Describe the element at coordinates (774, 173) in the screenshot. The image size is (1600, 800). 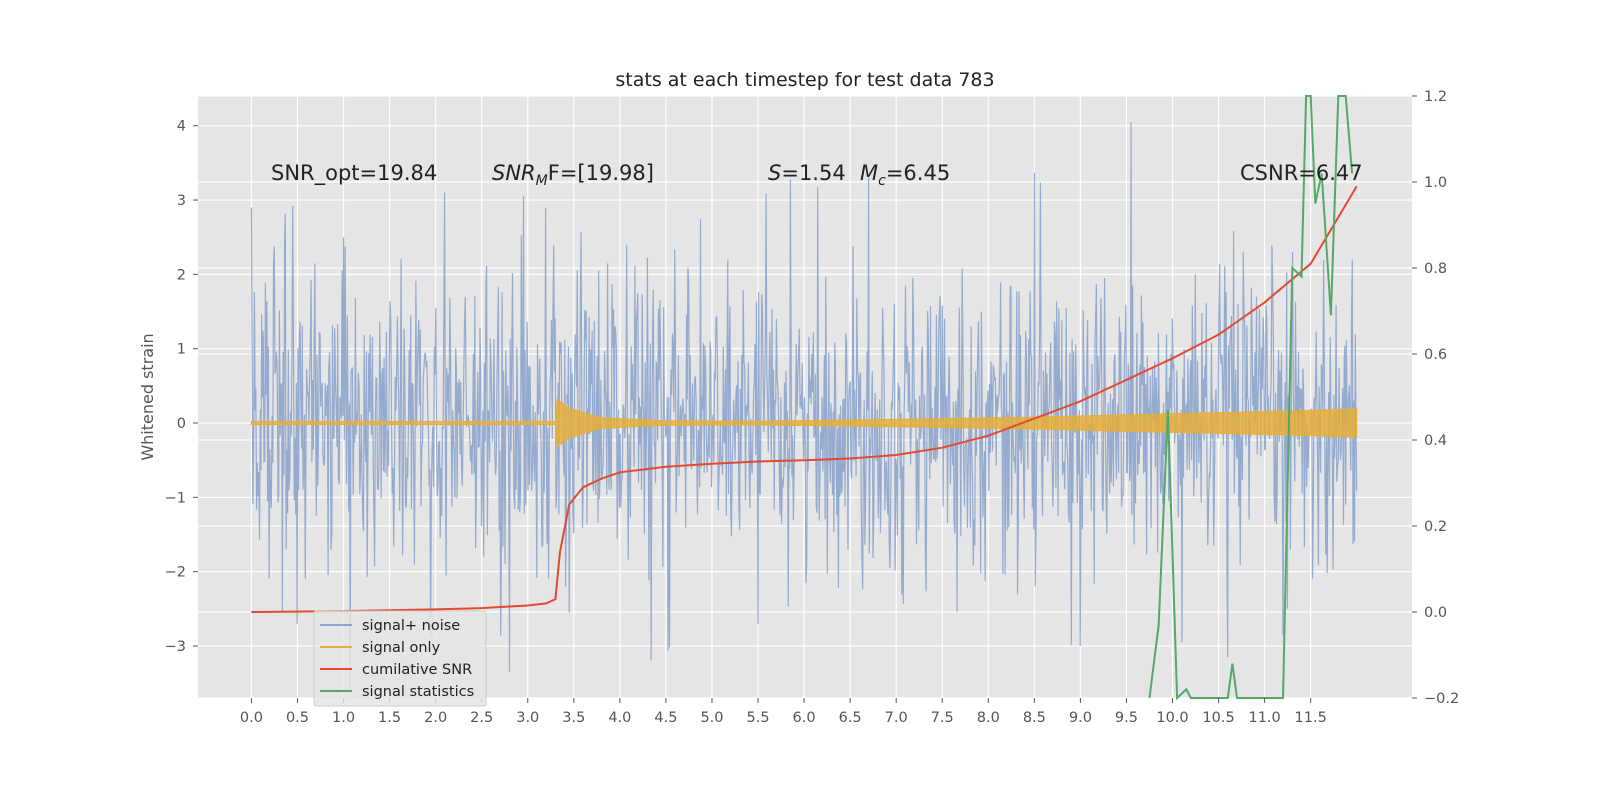
I see `s-symbol: S` at that location.